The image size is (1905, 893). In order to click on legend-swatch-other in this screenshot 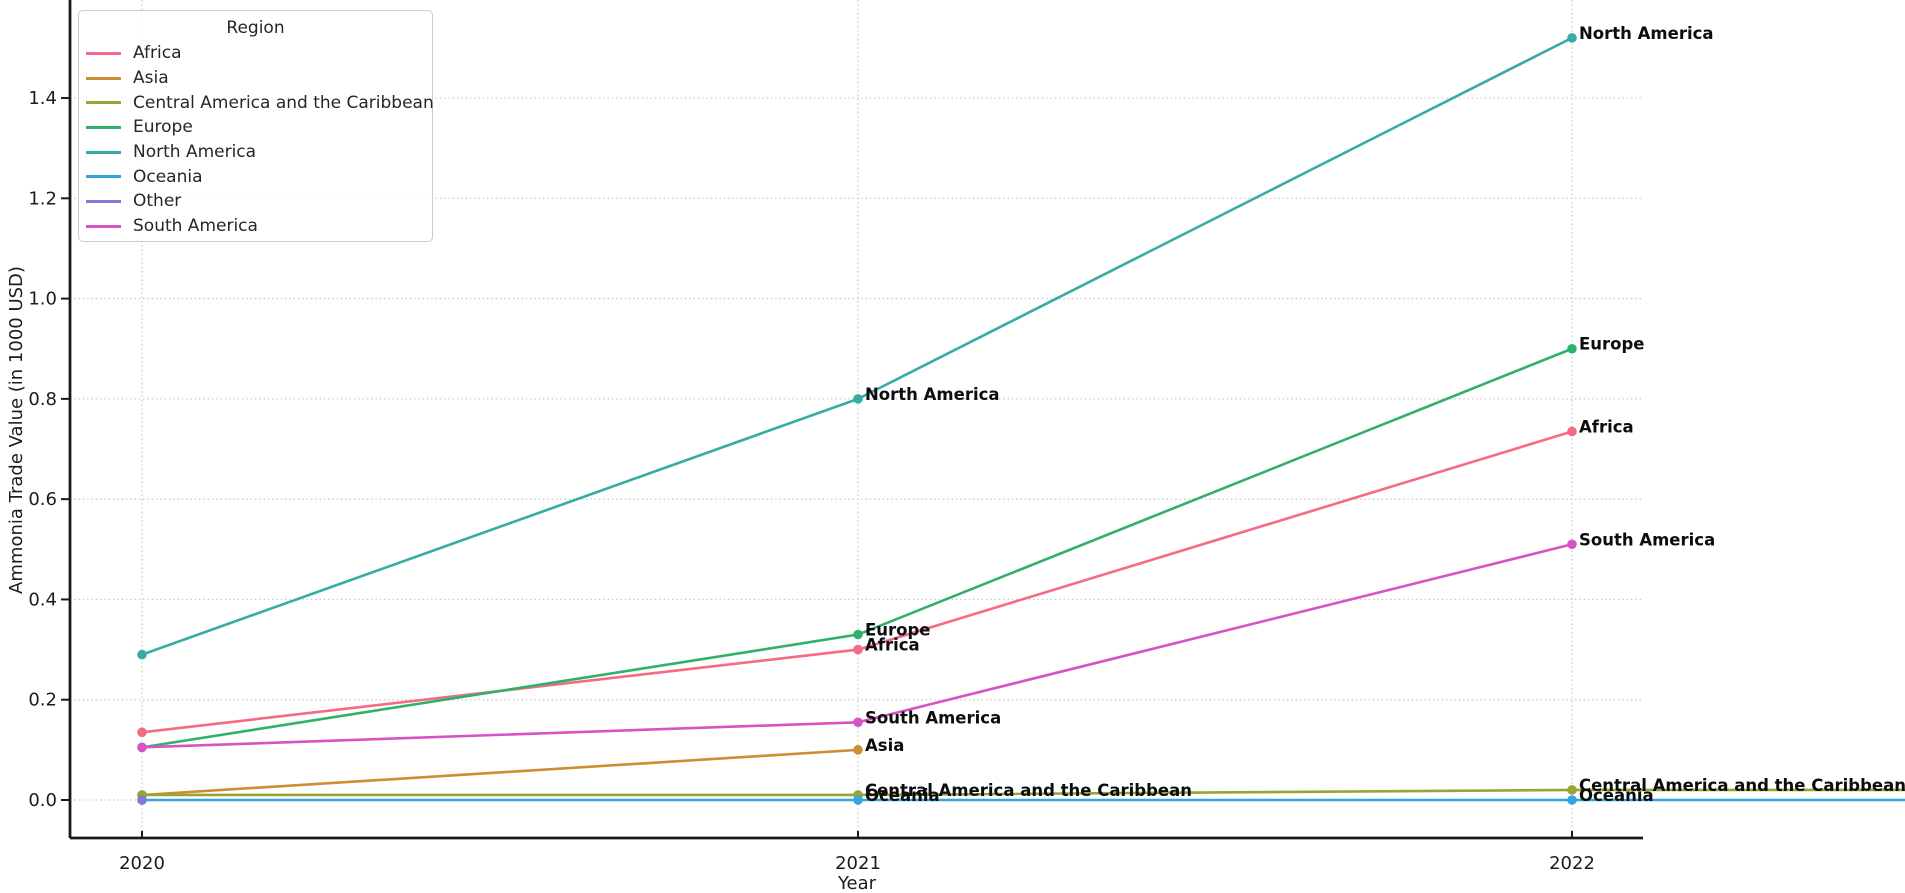, I will do `click(103, 201)`.